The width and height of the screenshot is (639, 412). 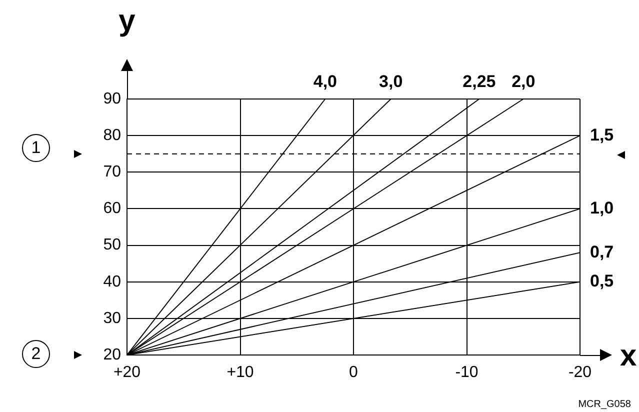 I want to click on x-tick-label: 0, so click(x=353, y=373).